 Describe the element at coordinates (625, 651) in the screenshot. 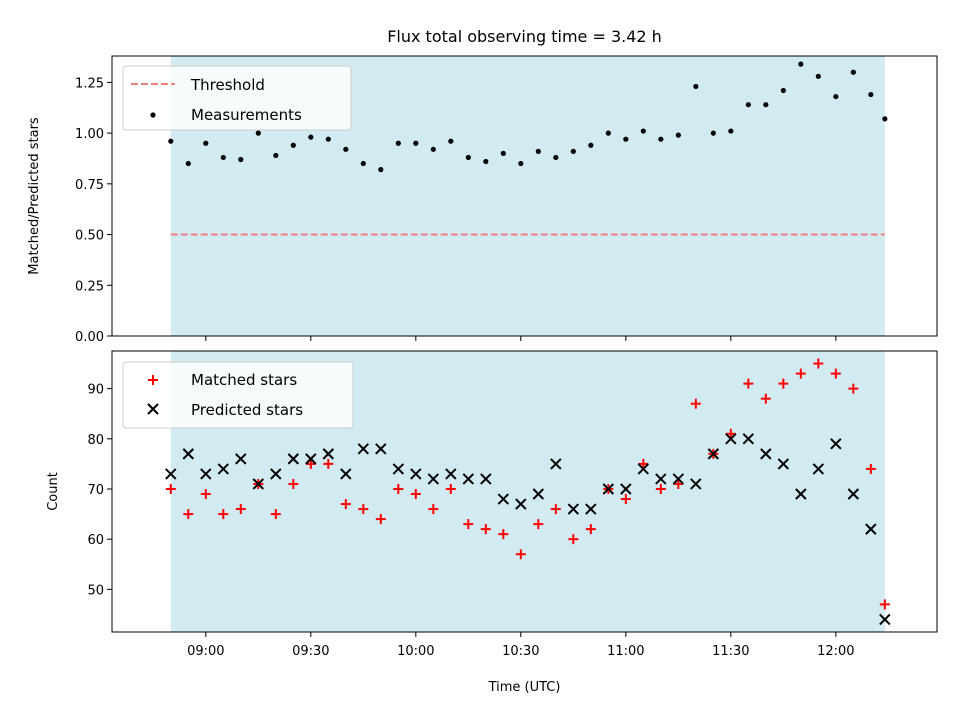

I see `x-tick-label: 11:00` at that location.